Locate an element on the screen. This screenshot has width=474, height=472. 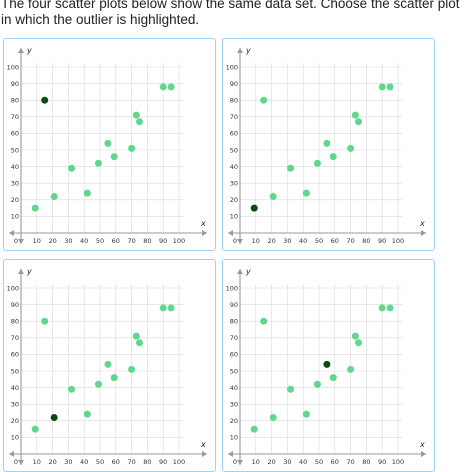
x-tick-label: 100 is located at coordinates (398, 241).